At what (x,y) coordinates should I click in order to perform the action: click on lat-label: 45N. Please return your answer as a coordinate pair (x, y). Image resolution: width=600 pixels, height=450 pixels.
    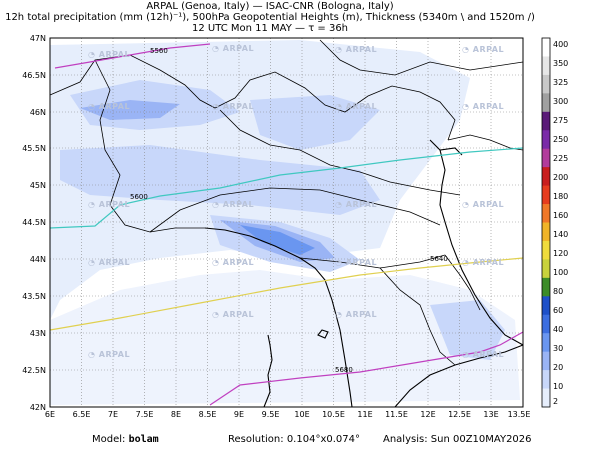
    Looking at the image, I should click on (37, 185).